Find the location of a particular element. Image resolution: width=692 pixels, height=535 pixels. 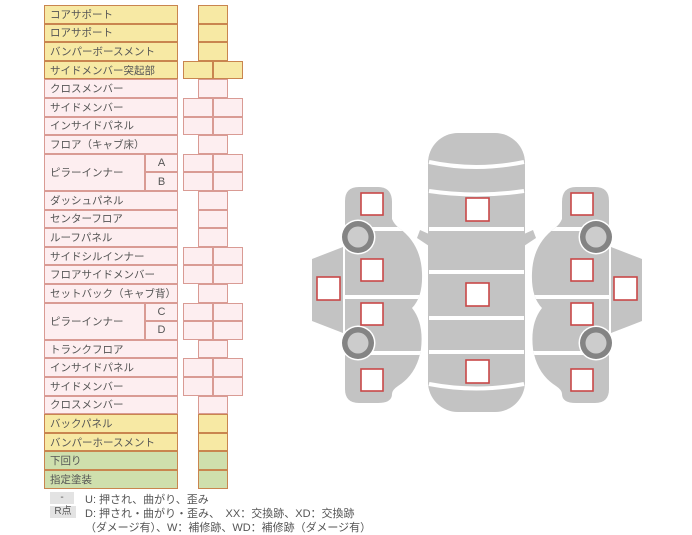

legend-badge-r: R点 is located at coordinates (63, 512).